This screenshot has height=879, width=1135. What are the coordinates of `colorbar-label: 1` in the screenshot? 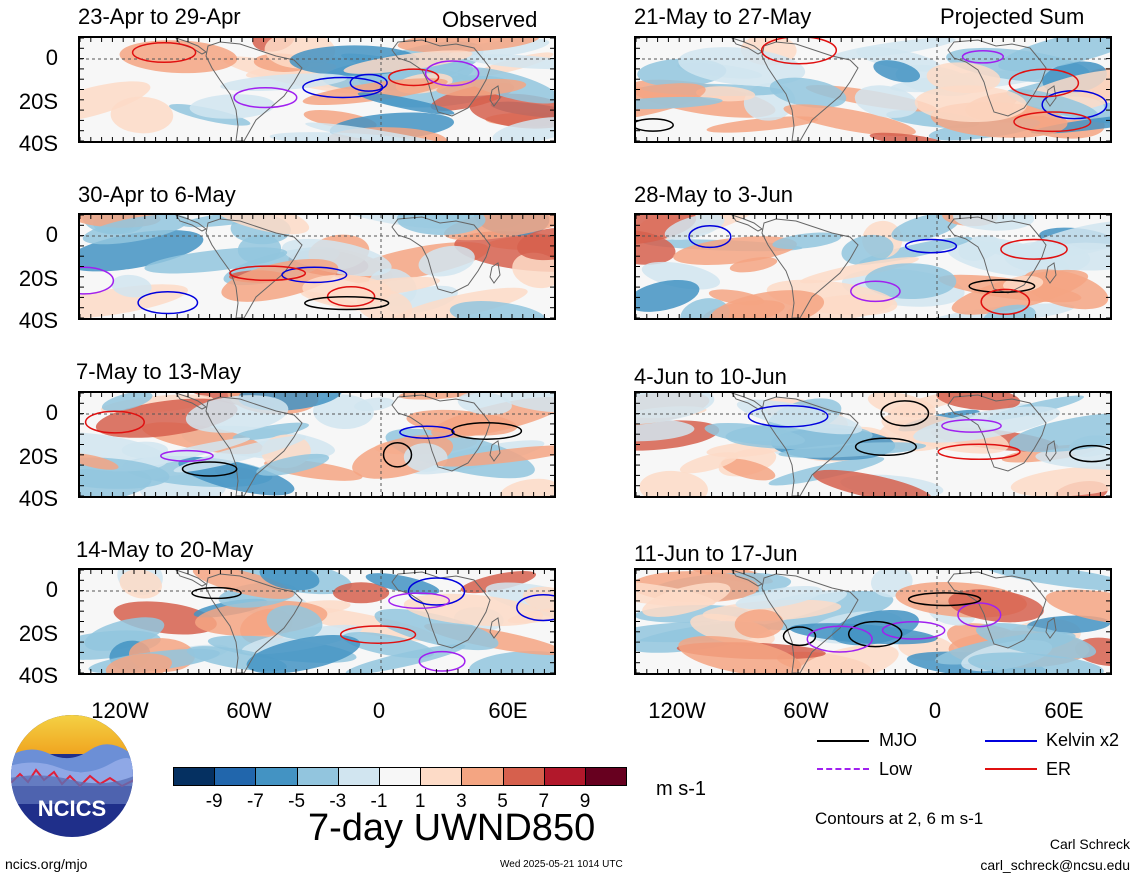 It's located at (420, 801).